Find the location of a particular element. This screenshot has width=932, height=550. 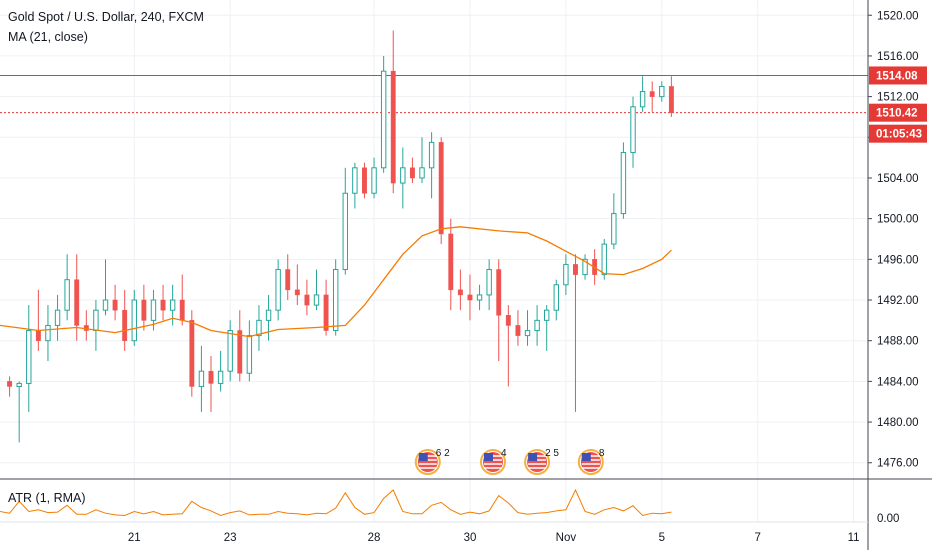

time-tick-label: 28 is located at coordinates (374, 538).